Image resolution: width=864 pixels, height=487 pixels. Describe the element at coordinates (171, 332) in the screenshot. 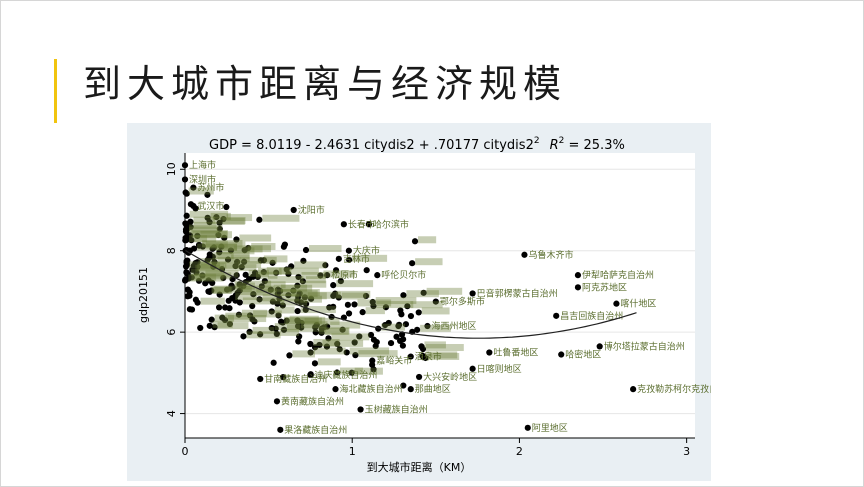

I see `y-tick-label-1: 6` at that location.